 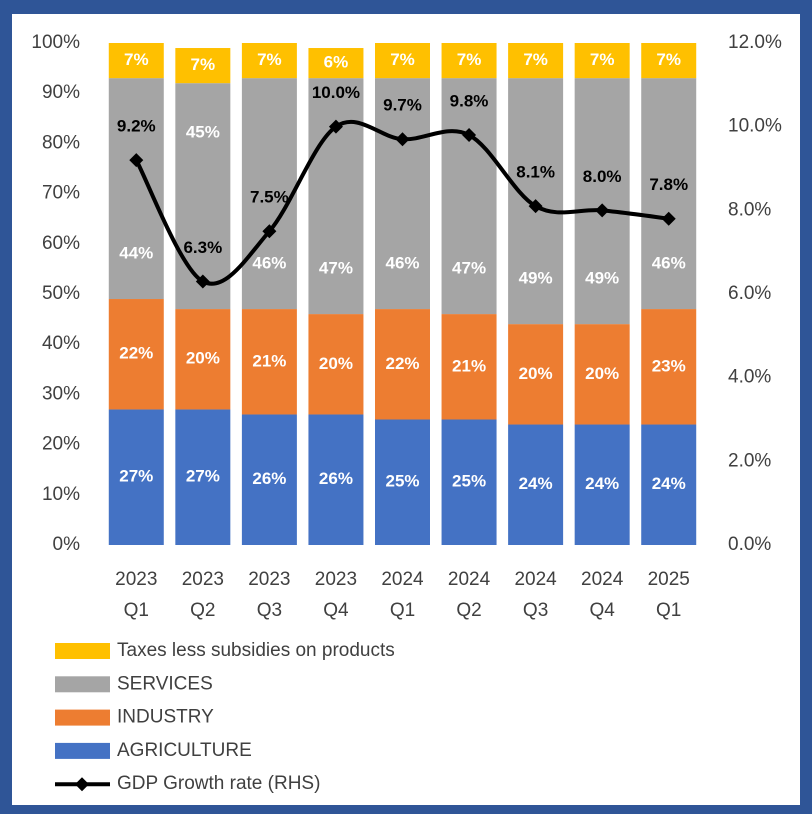 I want to click on bar-label: 22%, so click(x=402, y=363).